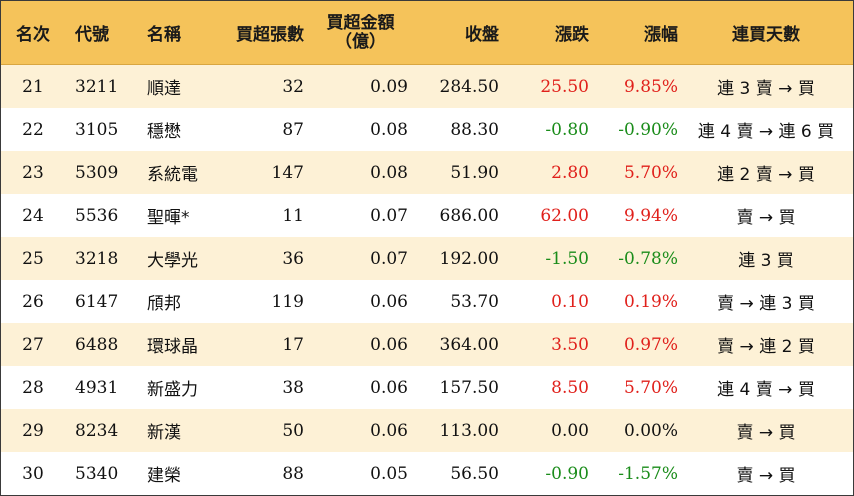  What do you see at coordinates (270, 35) in the screenshot?
I see `header-net-buy-lots: 買超張數` at bounding box center [270, 35].